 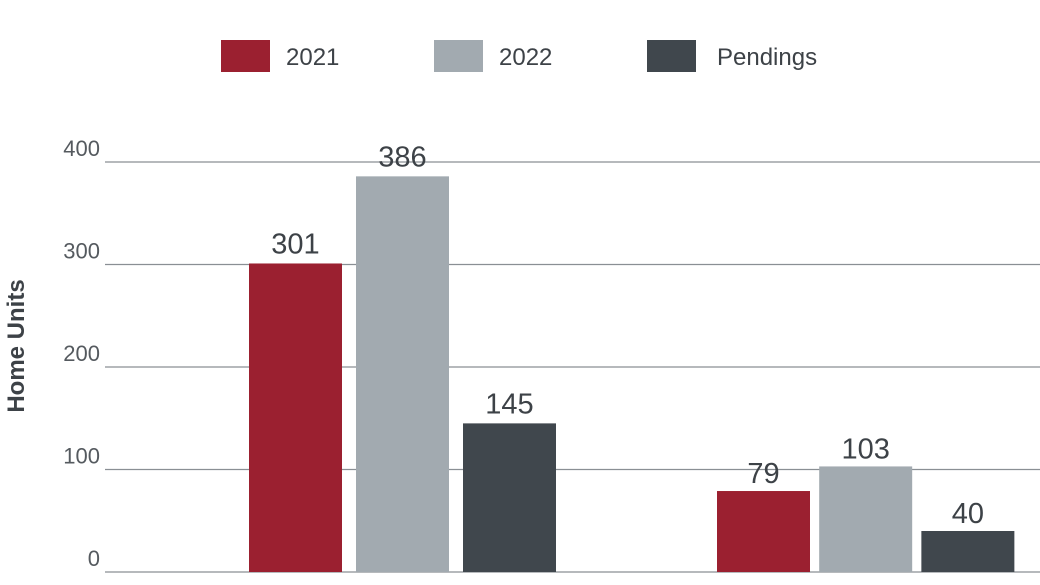 What do you see at coordinates (81, 251) in the screenshot?
I see `y-tick-label: 300` at bounding box center [81, 251].